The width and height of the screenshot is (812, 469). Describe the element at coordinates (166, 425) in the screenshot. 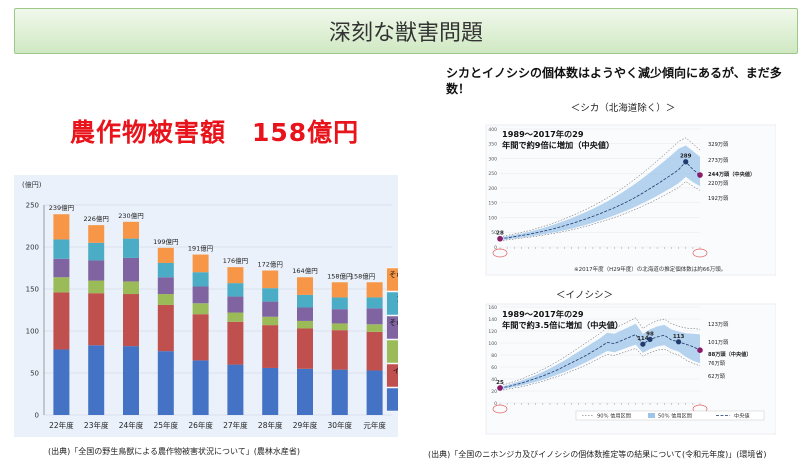

I see `x-tick-label: 25年度` at that location.